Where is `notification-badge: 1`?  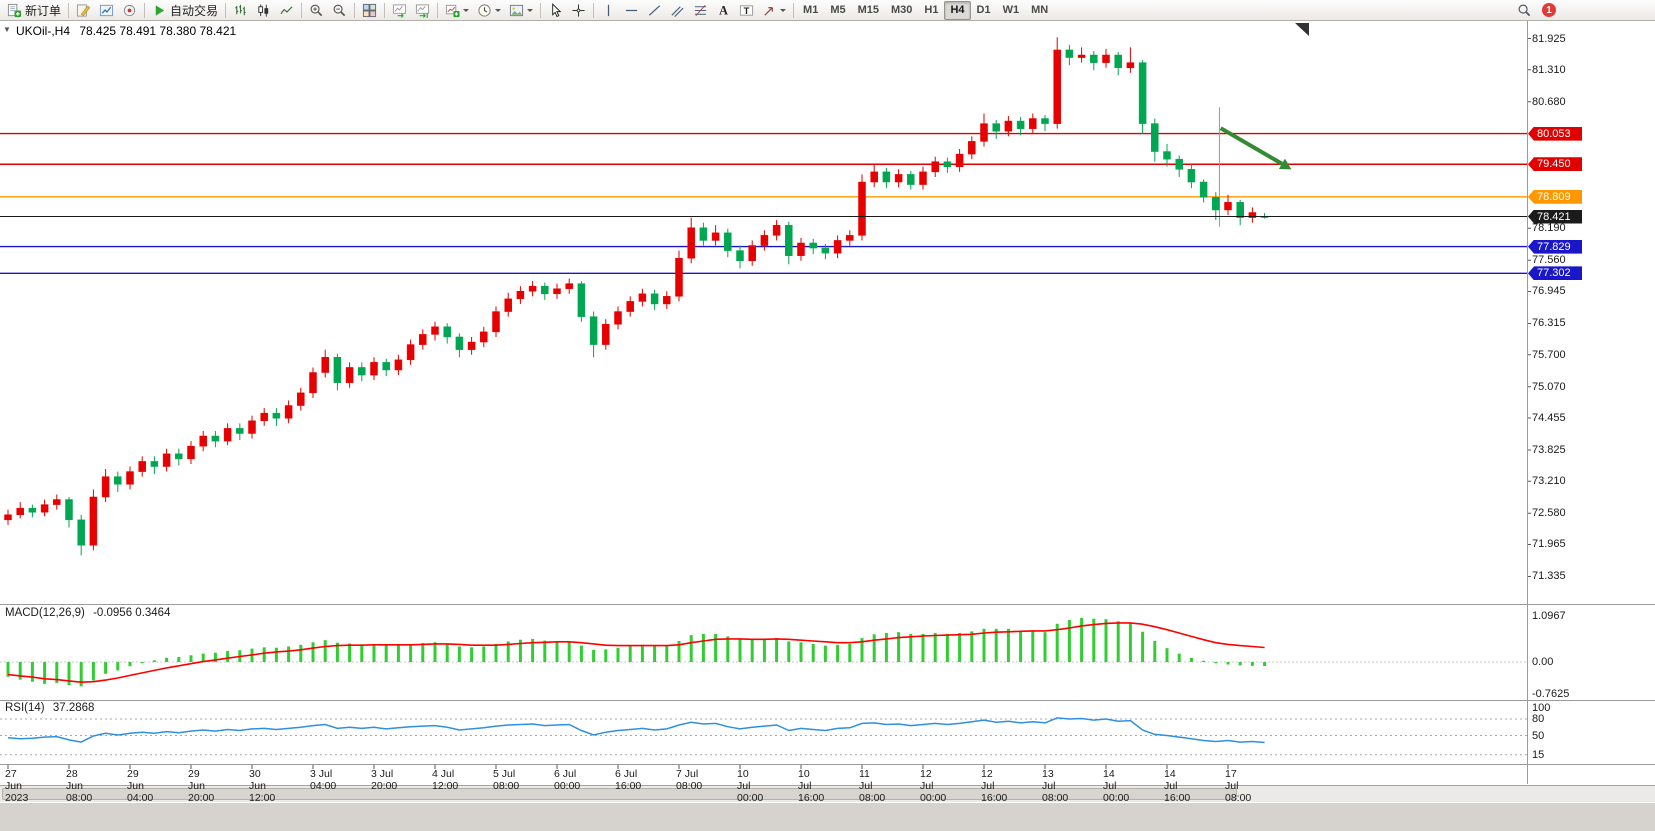
notification-badge: 1 is located at coordinates (1549, 10).